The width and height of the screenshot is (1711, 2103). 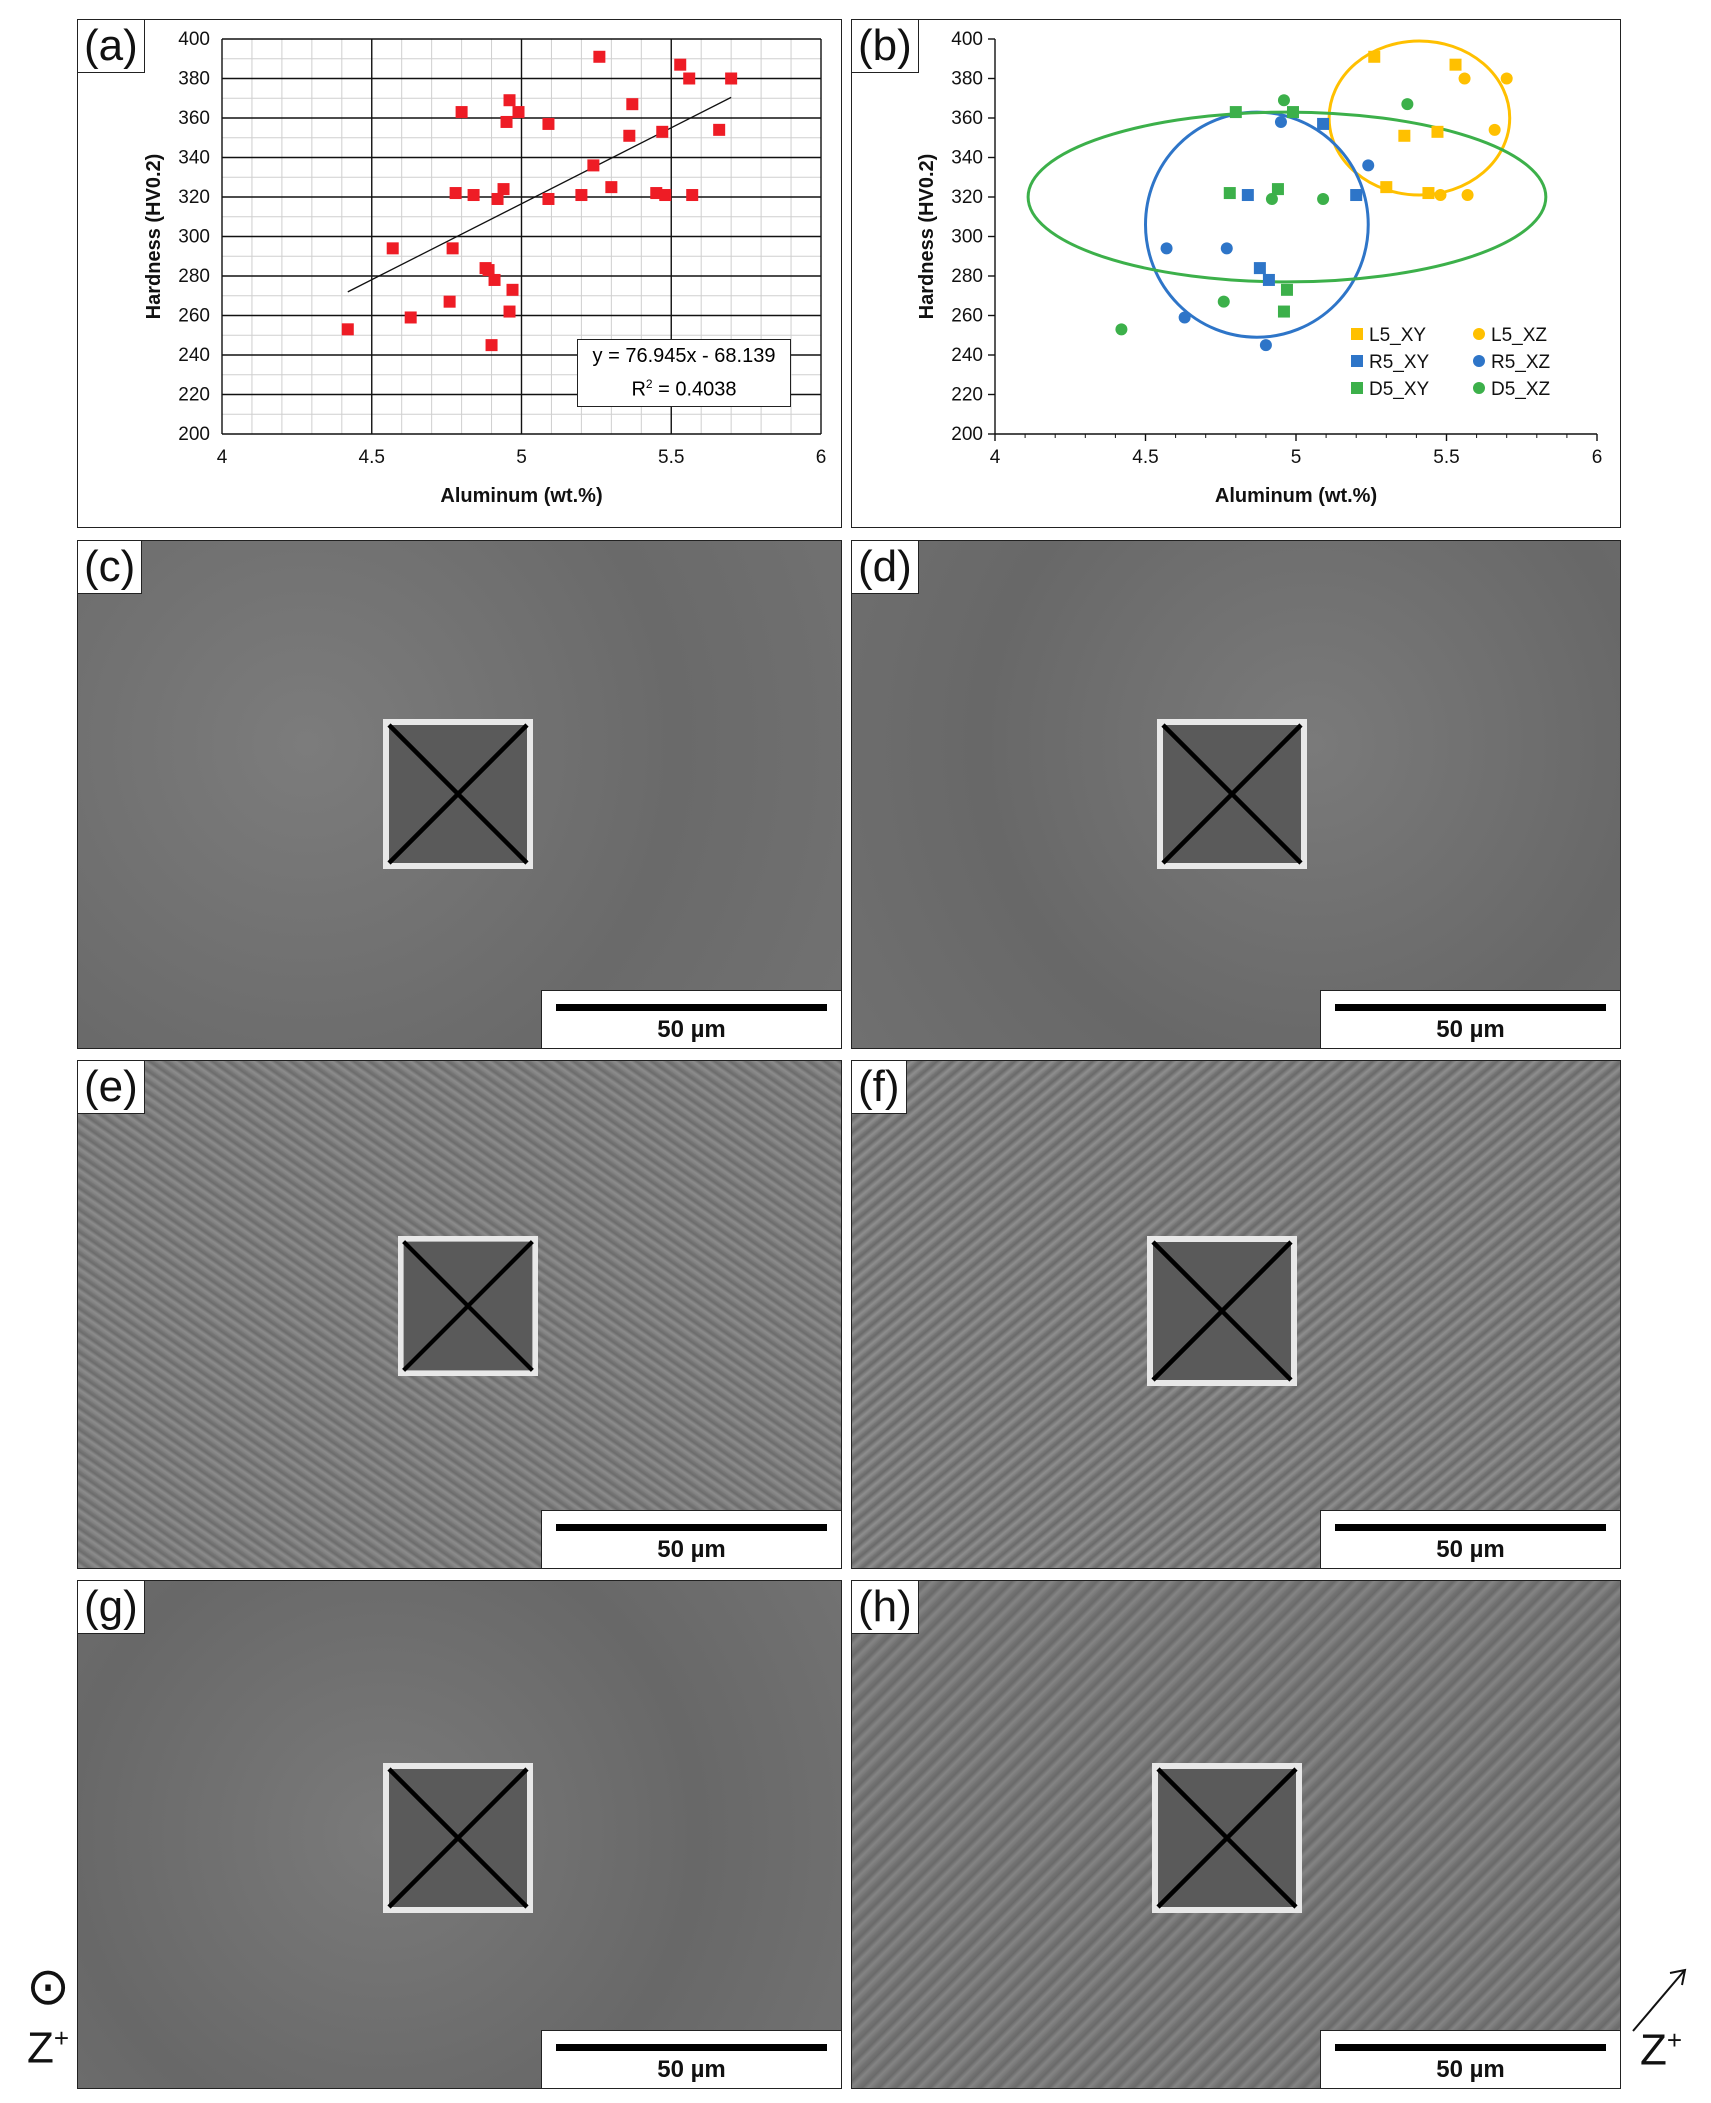 I want to click on trendline, so click(x=539, y=194).